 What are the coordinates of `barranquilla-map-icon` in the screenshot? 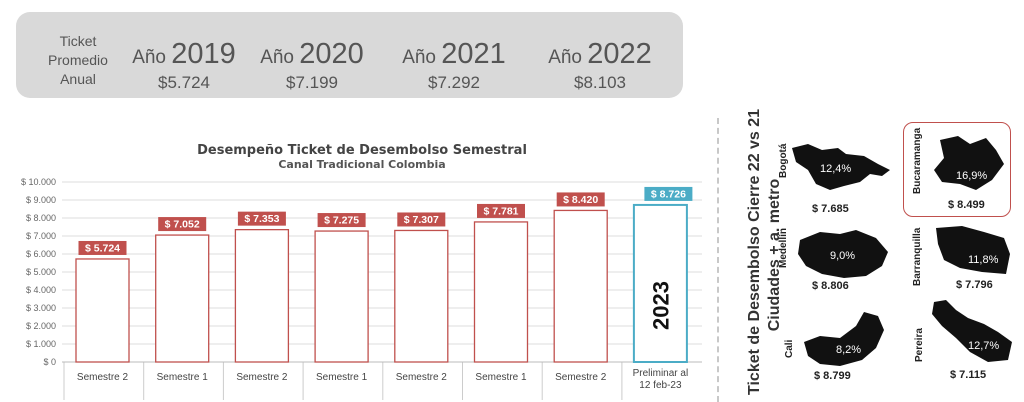 It's located at (973, 250).